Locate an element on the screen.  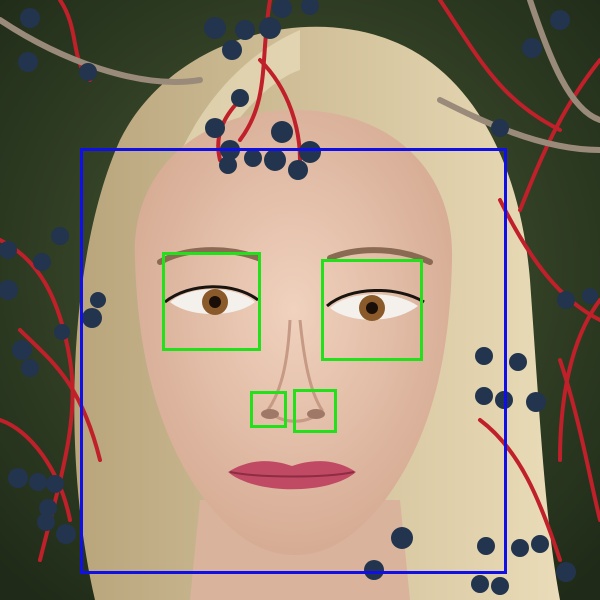
left-eye is located at coordinates (211, 300).